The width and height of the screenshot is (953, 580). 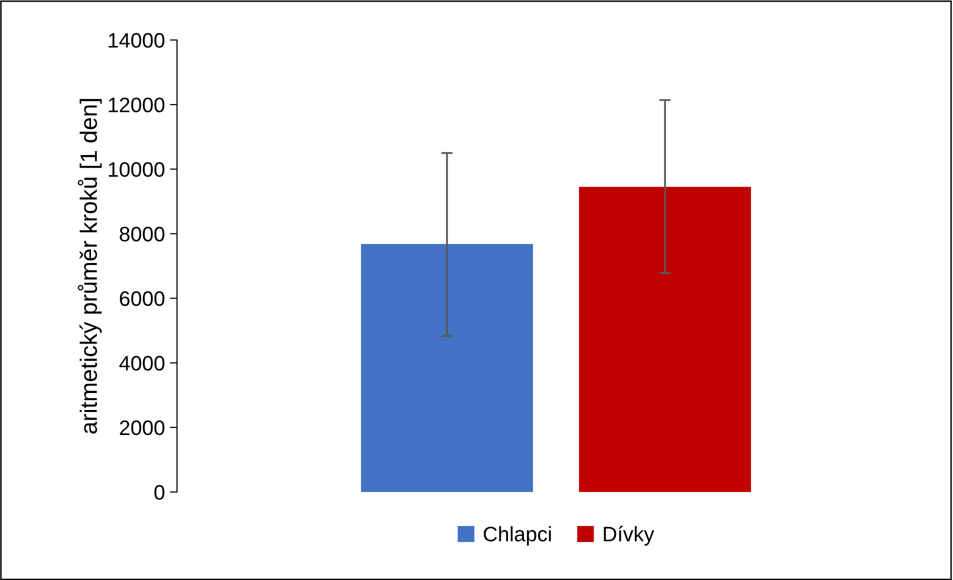 I want to click on y-tick-label: 12000, so click(x=136, y=105).